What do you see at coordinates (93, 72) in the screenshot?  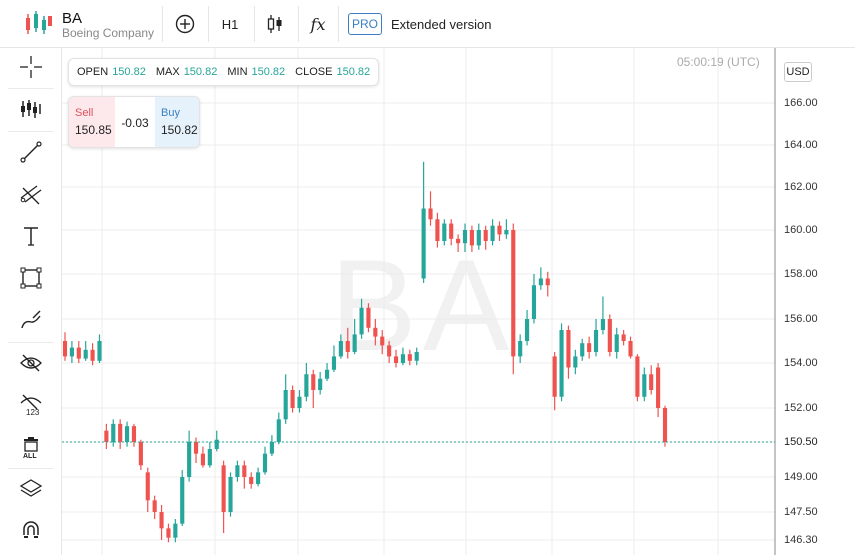 I see `open-label: OPEN` at bounding box center [93, 72].